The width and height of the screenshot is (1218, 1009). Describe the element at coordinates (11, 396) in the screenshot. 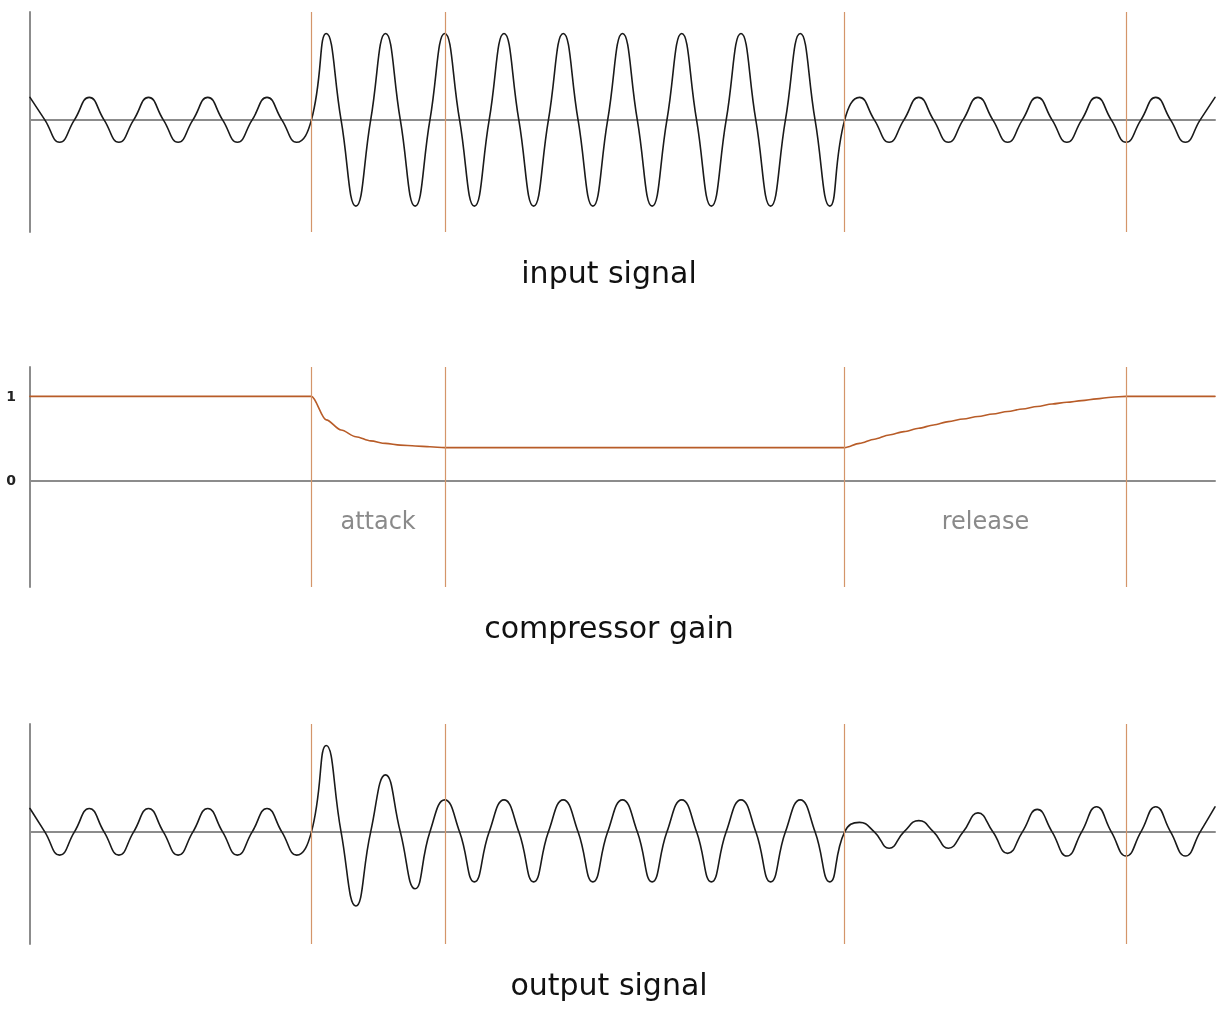

I see `y-tick-label: 1` at that location.